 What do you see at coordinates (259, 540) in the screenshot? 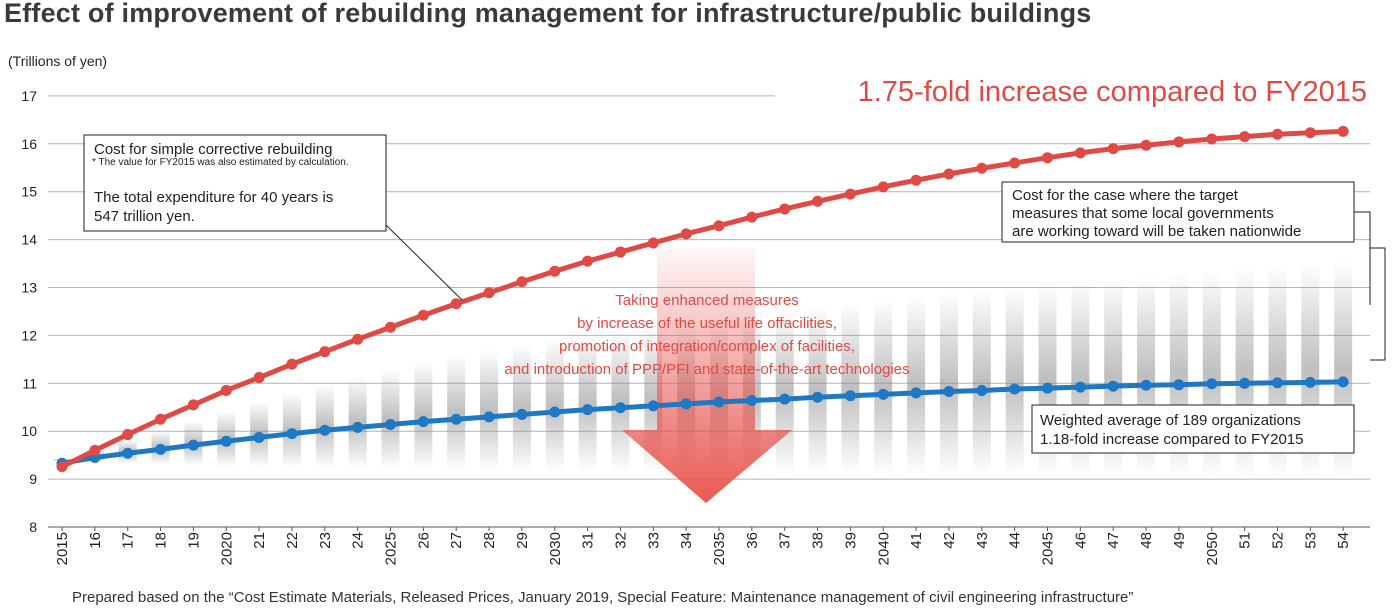
I see `x-tick-label: 21` at bounding box center [259, 540].